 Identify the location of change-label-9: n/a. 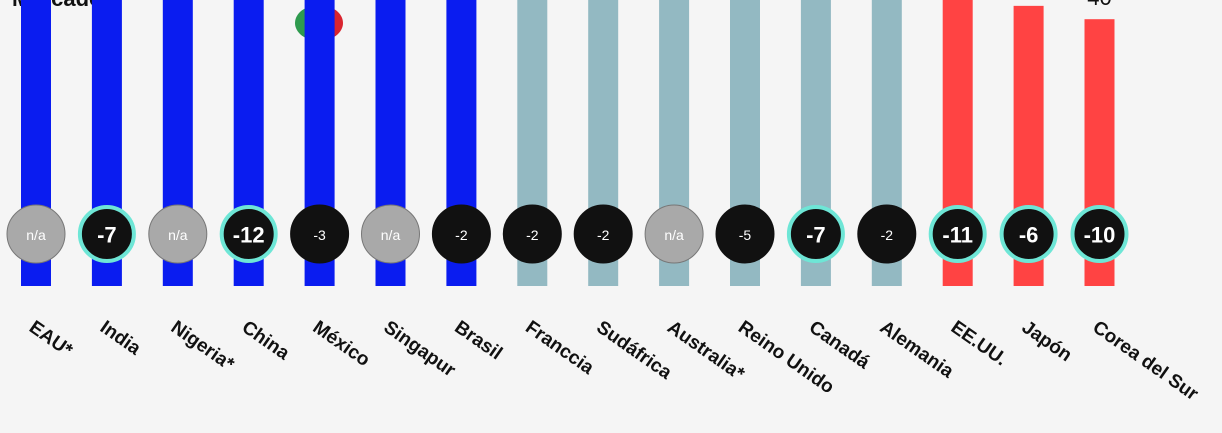
(674, 235).